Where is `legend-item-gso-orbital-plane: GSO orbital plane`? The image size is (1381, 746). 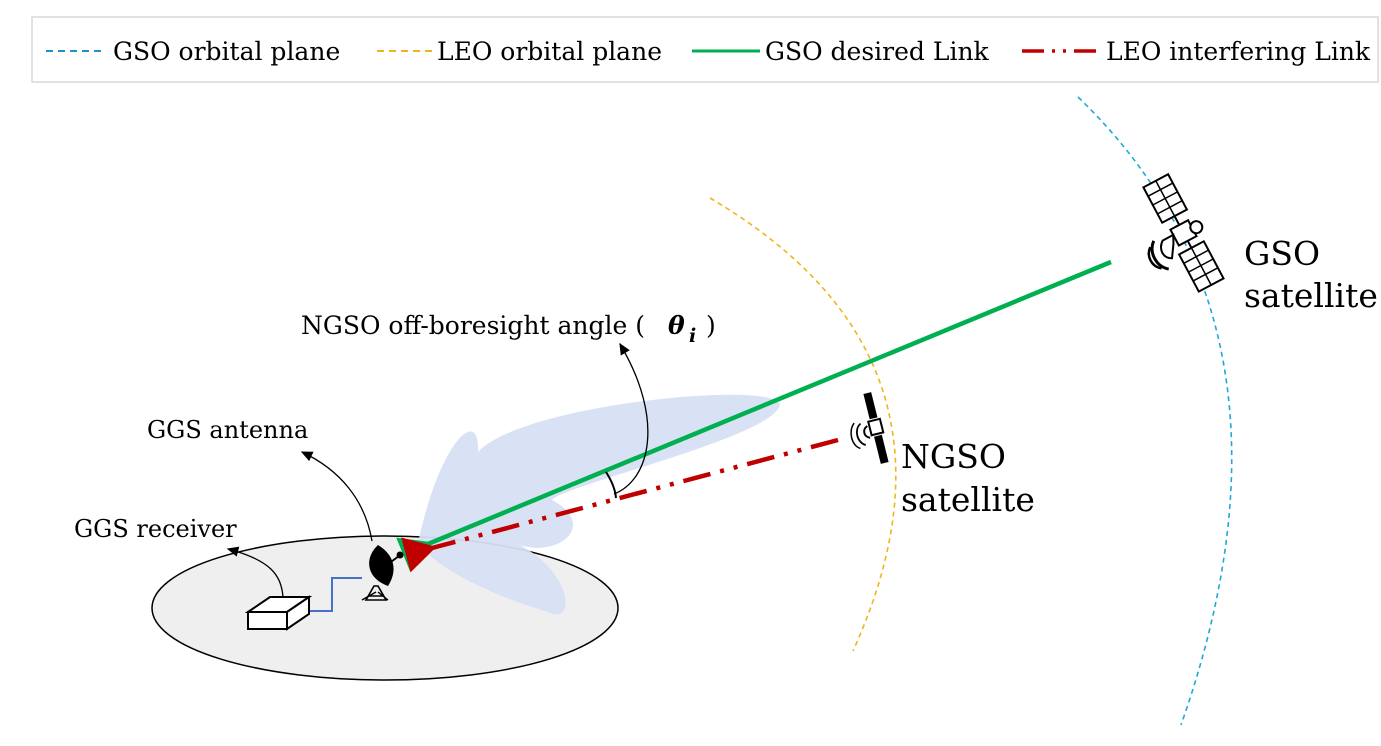
legend-item-gso-orbital-plane: GSO orbital plane is located at coordinates (193, 51).